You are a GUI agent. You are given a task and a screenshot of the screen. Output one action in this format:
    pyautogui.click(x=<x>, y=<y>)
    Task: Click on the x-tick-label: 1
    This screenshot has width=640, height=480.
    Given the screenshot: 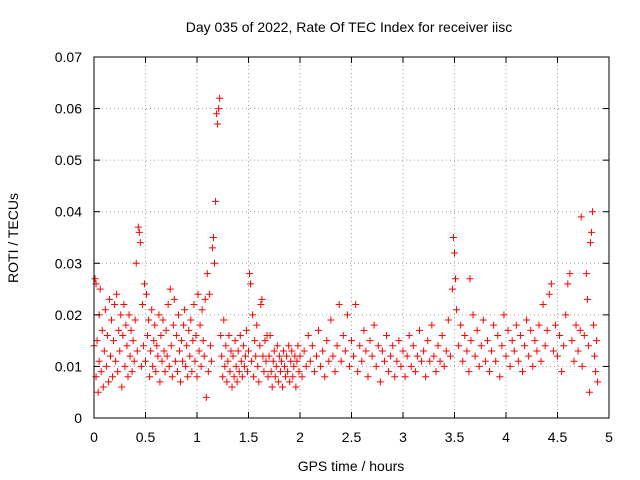 What is the action you would take?
    pyautogui.click(x=197, y=437)
    